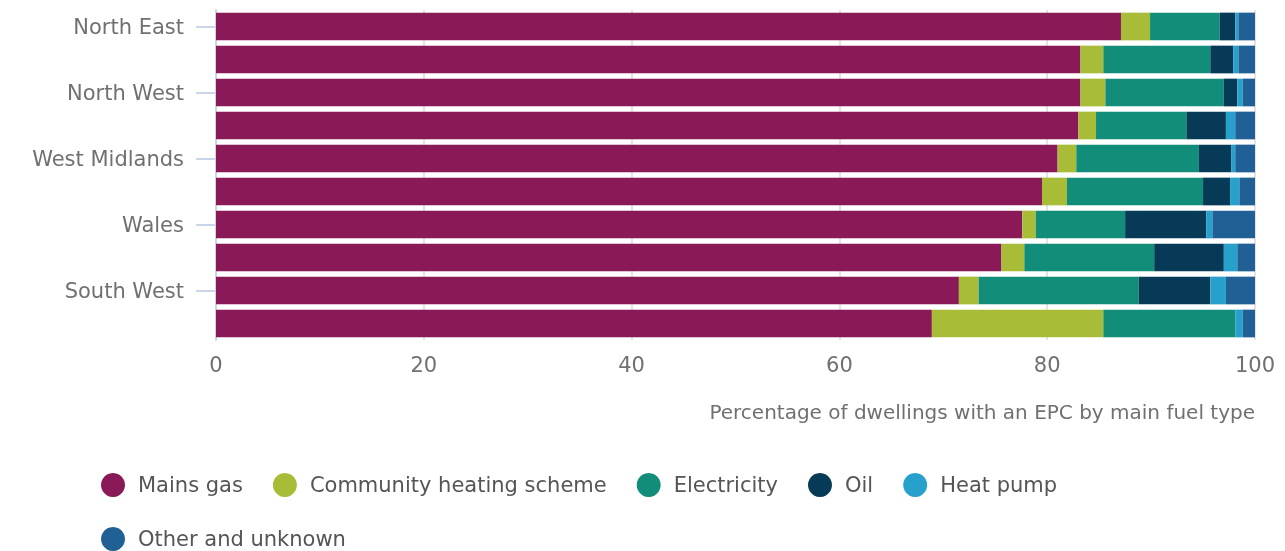 The height and width of the screenshot is (551, 1285). What do you see at coordinates (242, 539) in the screenshot?
I see `legend-label: Other and unknown` at bounding box center [242, 539].